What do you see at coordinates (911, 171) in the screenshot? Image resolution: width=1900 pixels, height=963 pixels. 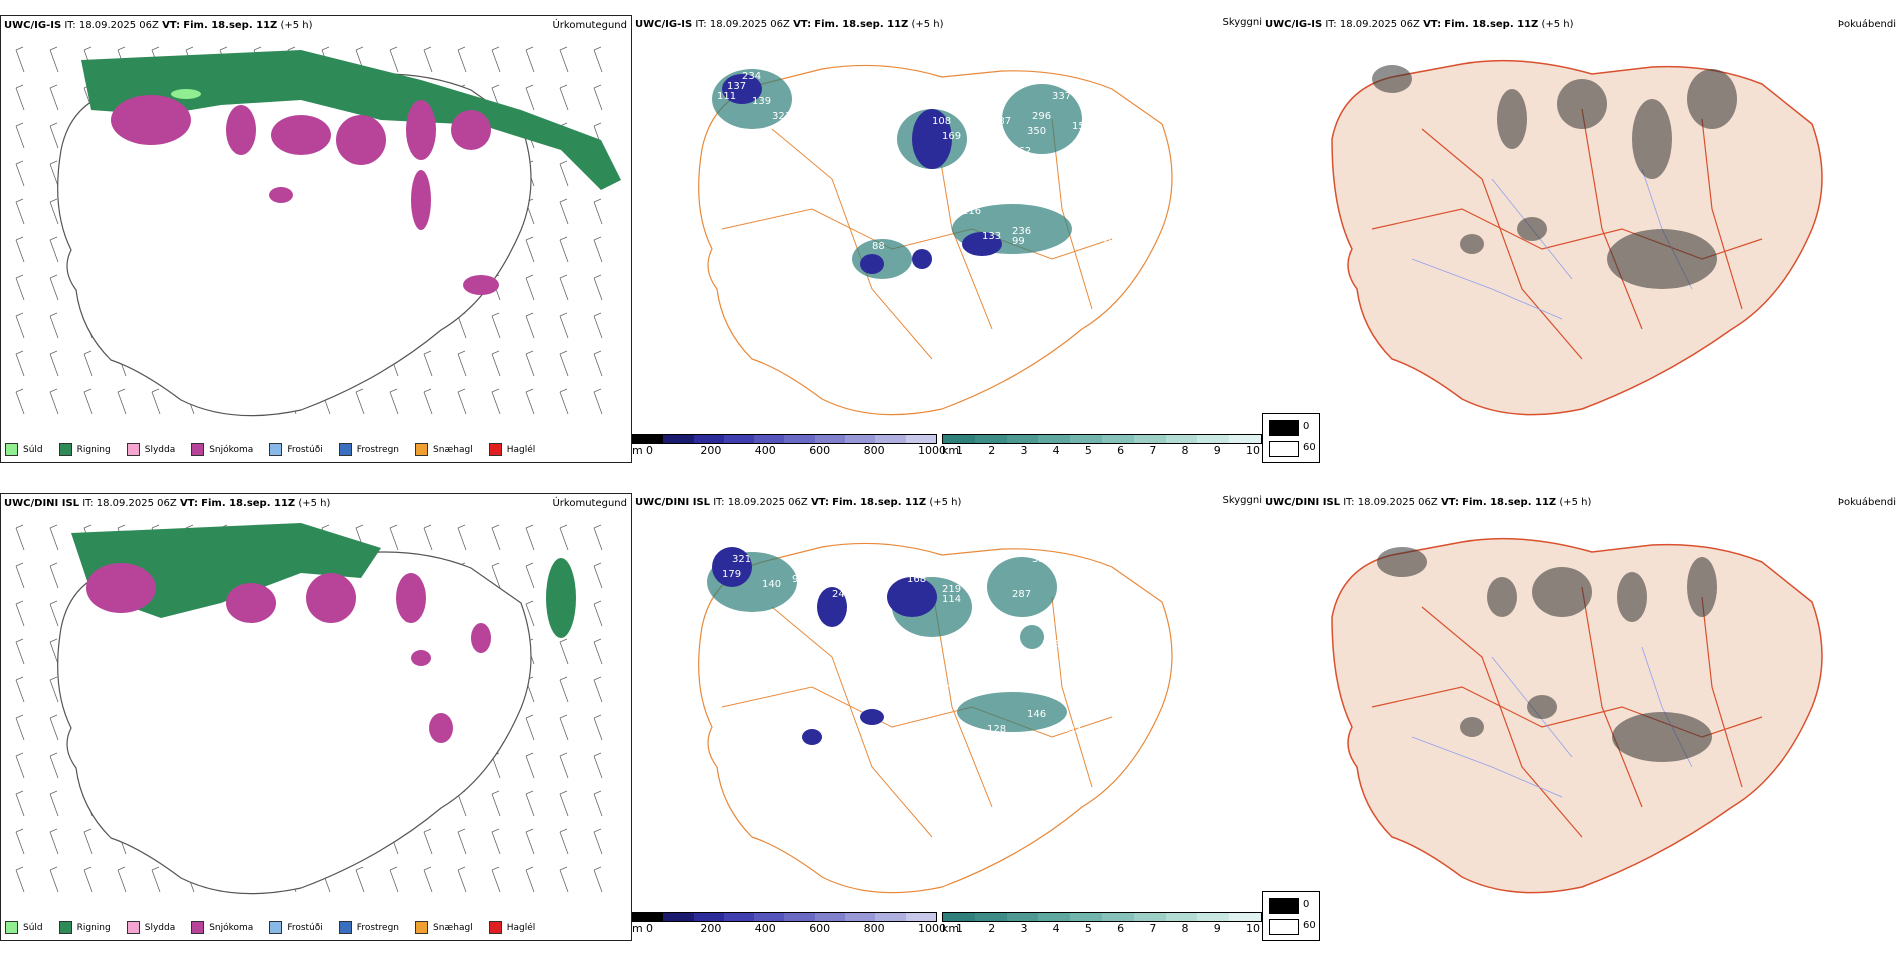 I see `ceiling-label: 233` at bounding box center [911, 171].